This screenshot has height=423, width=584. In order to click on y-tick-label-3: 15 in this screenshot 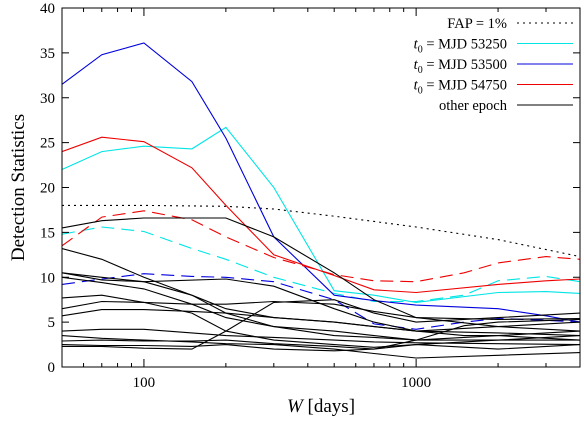, I will do `click(47, 233)`.